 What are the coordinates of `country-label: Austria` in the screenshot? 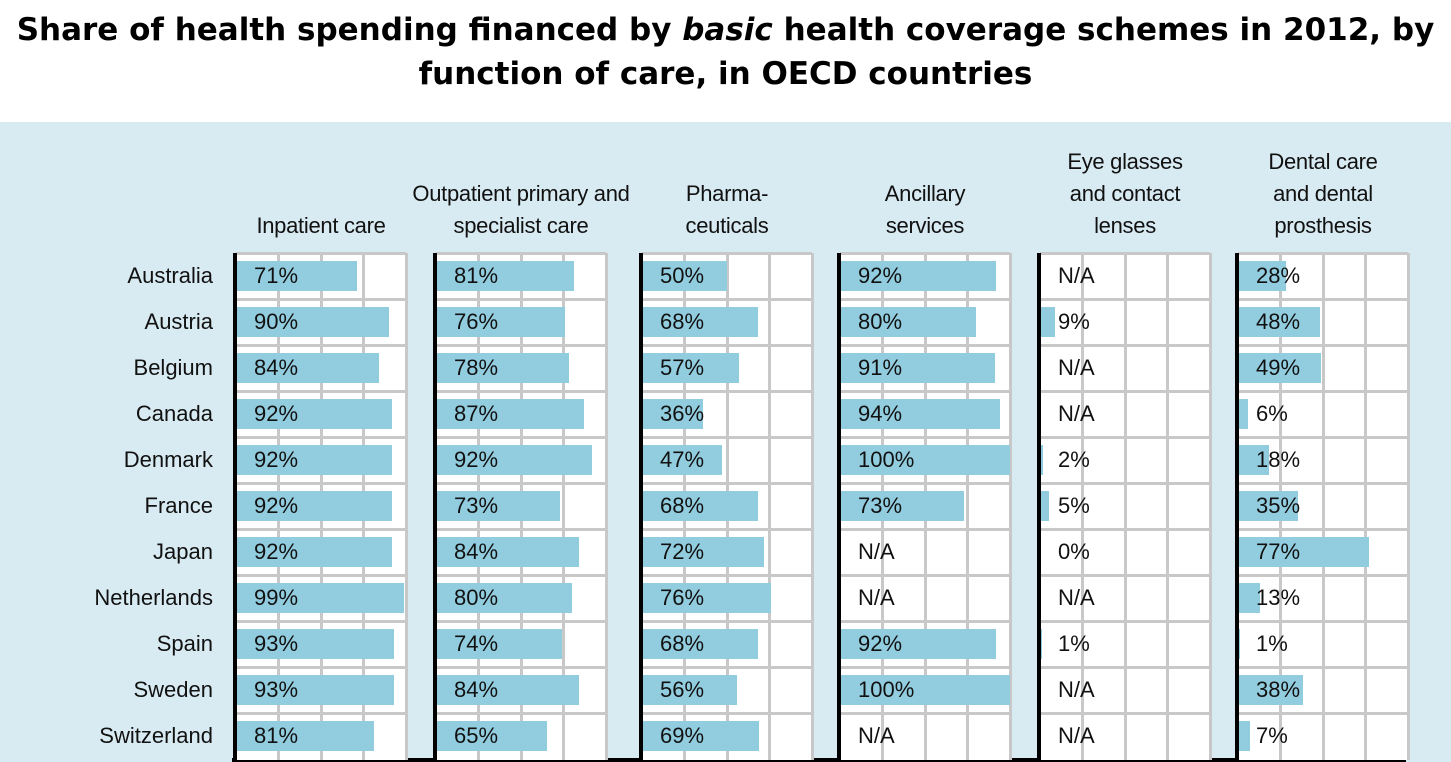 It's located at (178, 321).